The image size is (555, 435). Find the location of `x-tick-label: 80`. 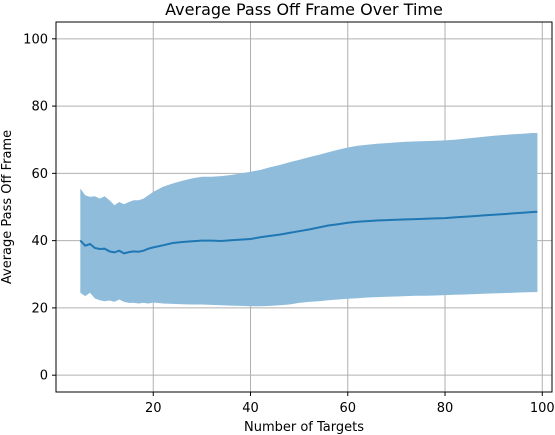

x-tick-label: 80 is located at coordinates (445, 408).